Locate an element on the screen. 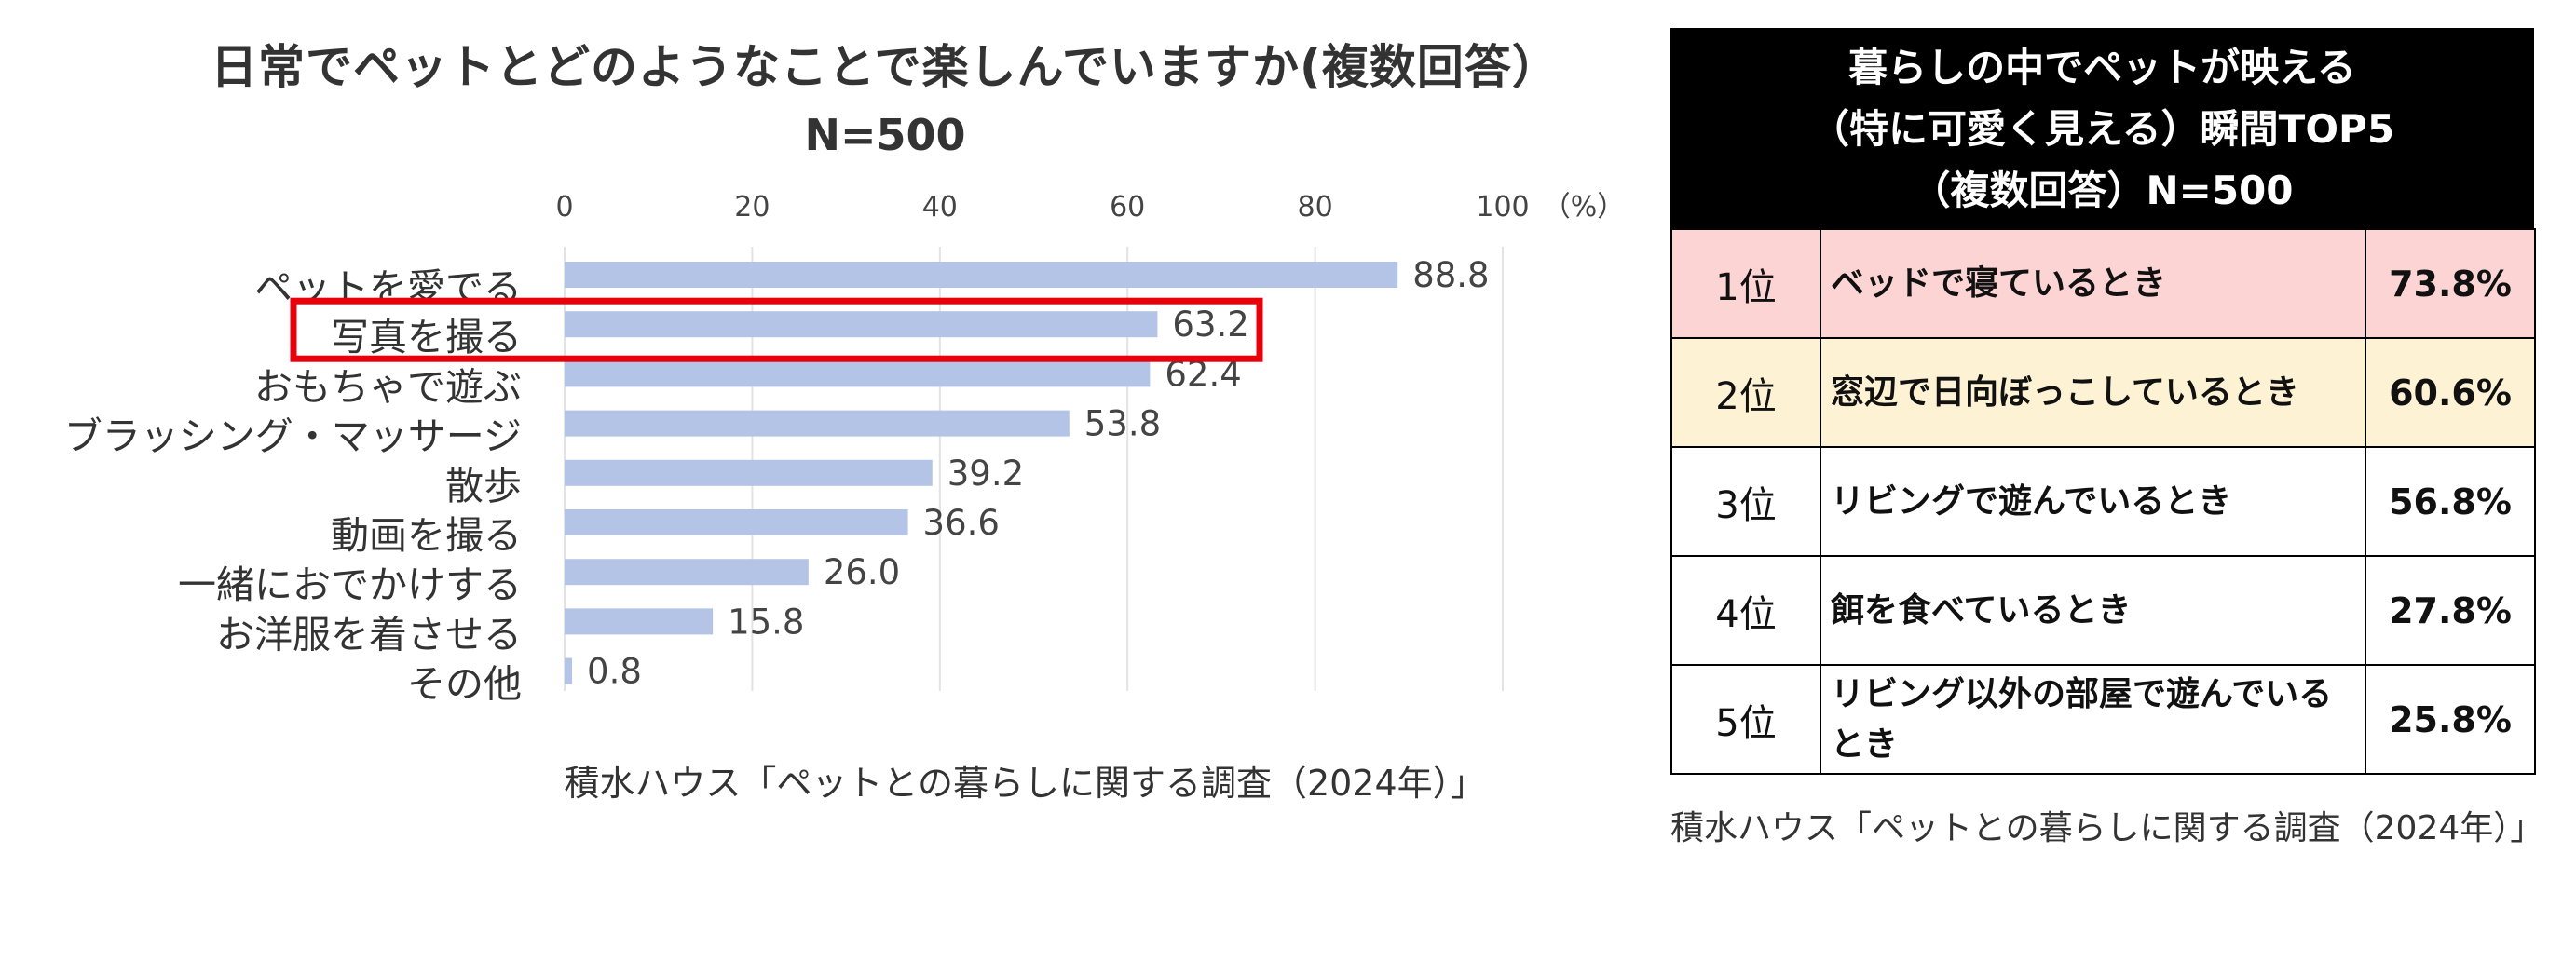 The width and height of the screenshot is (2576, 962). rank-percent: 60.6% is located at coordinates (2450, 392).